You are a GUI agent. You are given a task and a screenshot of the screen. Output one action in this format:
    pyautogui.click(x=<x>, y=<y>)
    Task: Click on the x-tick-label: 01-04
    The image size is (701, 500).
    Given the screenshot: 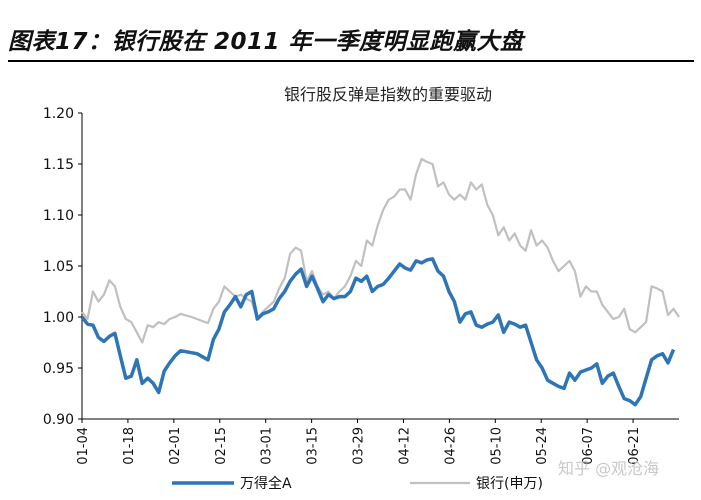 What is the action you would take?
    pyautogui.click(x=83, y=446)
    